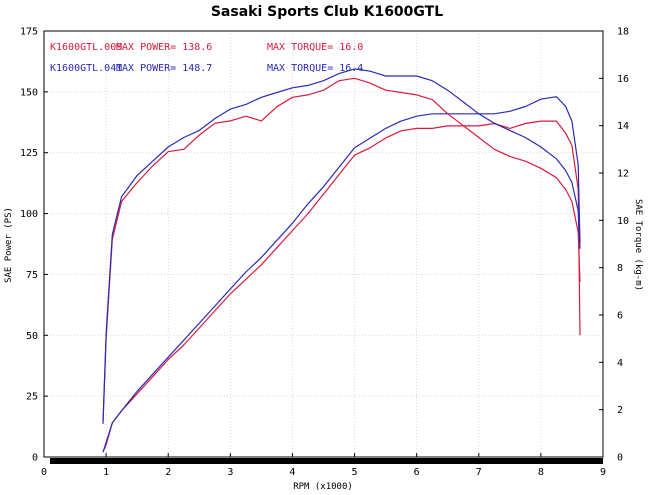 Image resolution: width=650 pixels, height=495 pixels. Describe the element at coordinates (29, 153) in the screenshot. I see `y-left-tick-label: 125` at that location.